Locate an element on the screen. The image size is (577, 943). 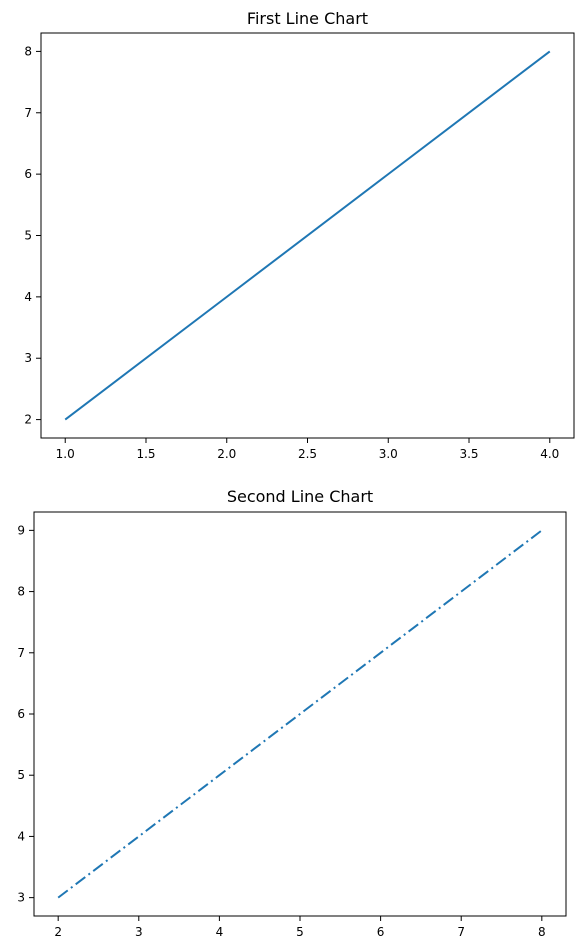
x-tick-label: 3.0 is located at coordinates (388, 454).